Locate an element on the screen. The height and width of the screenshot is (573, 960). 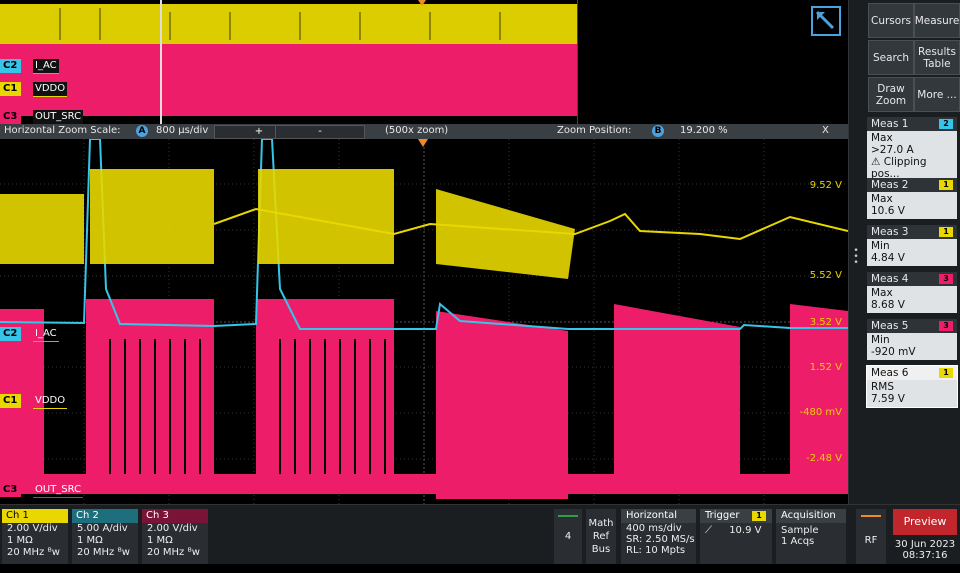
zoom-position-knob-marker: B is located at coordinates (658, 131).